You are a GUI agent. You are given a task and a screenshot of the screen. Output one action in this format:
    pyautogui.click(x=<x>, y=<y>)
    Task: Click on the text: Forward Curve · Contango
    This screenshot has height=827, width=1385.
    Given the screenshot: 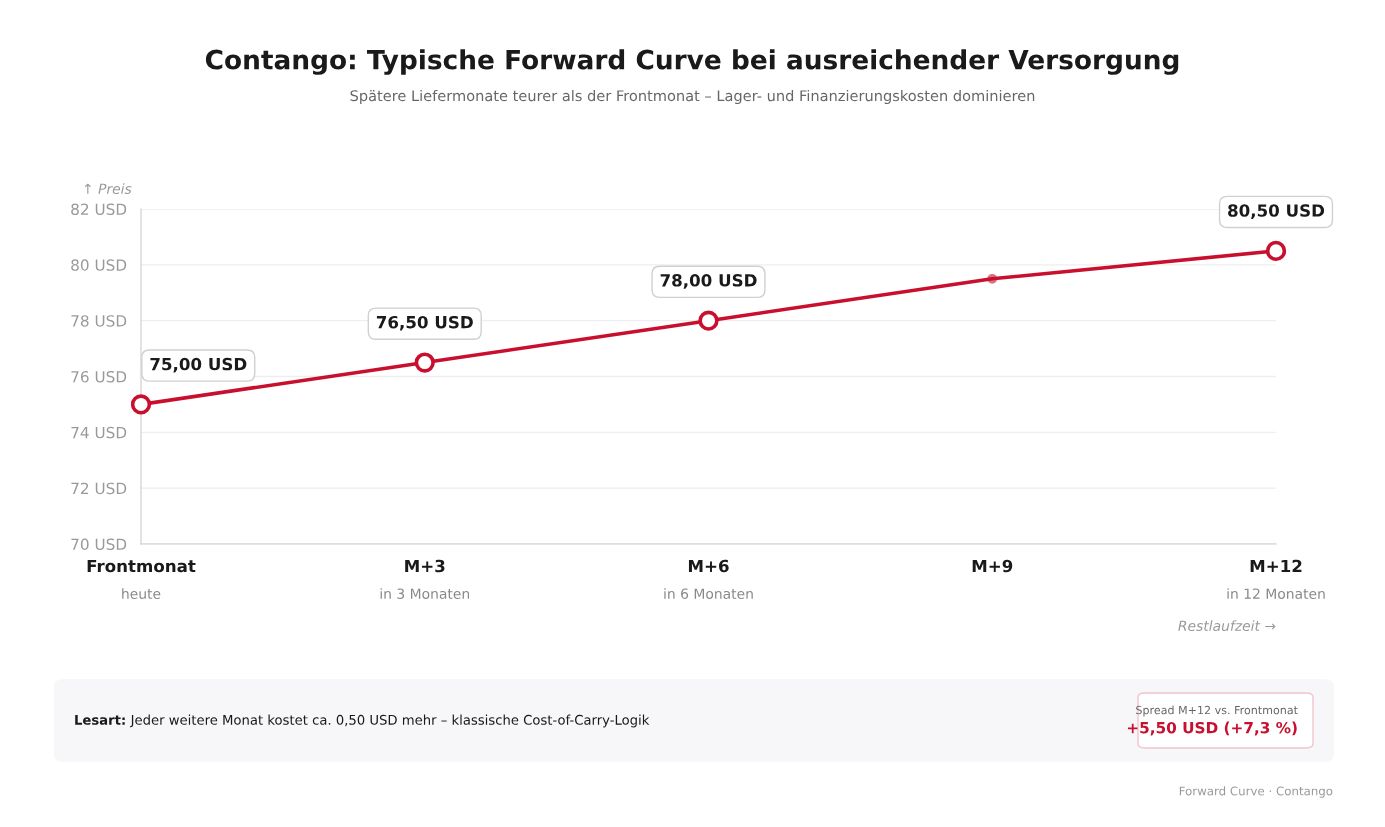 What is the action you would take?
    pyautogui.click(x=1256, y=792)
    